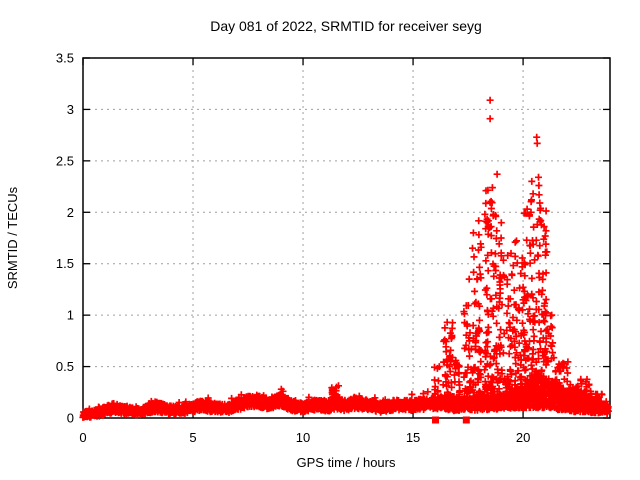 The width and height of the screenshot is (640, 480). I want to click on y-tick-label: 1, so click(70, 315).